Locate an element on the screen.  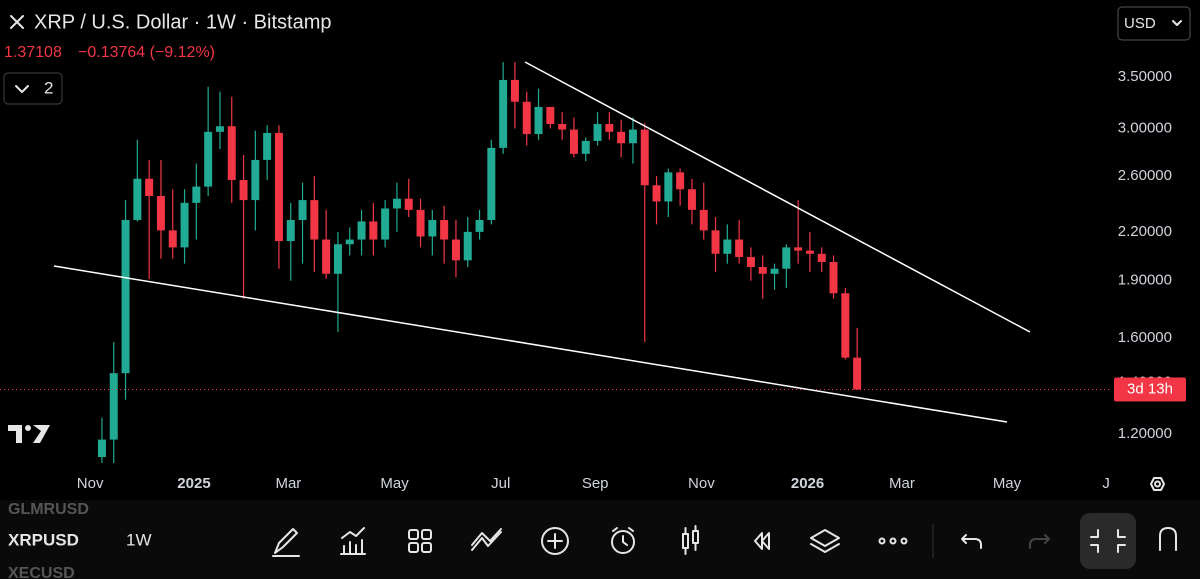
indicator-toggle is located at coordinates (33, 88).